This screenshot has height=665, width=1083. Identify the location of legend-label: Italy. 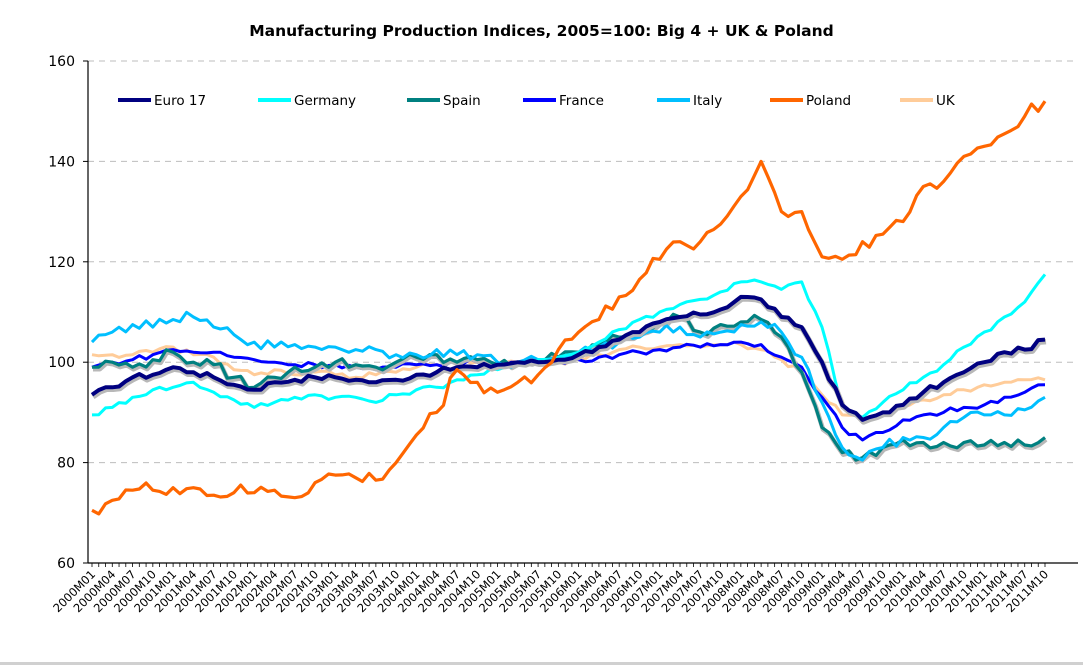
(707, 101).